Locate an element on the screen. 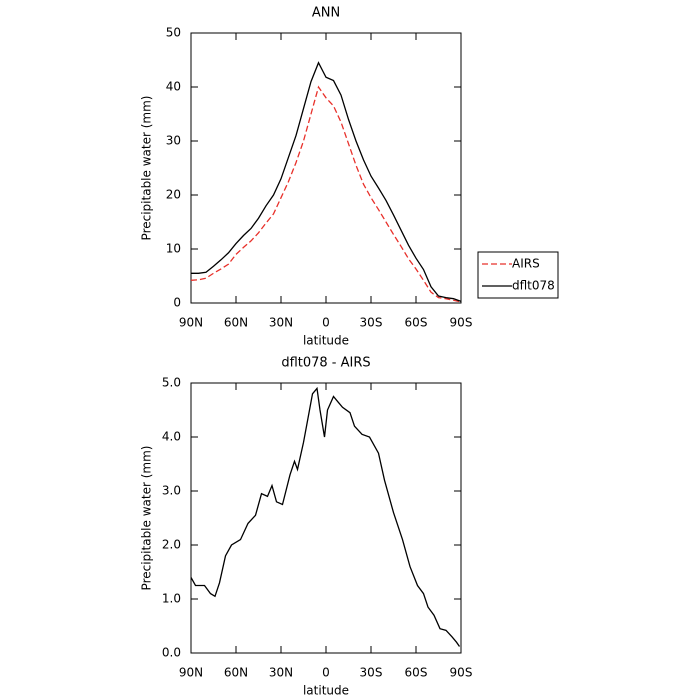  legend-box is located at coordinates (518, 275).